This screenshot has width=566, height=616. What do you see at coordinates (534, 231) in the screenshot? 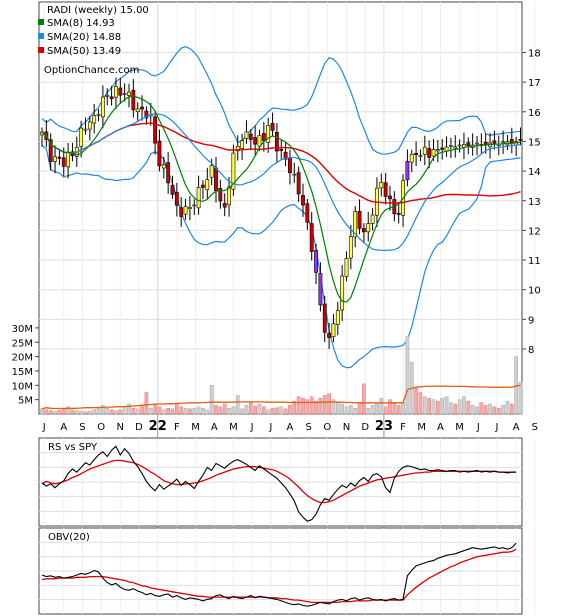
I see `price-y-tick-label: 12` at bounding box center [534, 231].